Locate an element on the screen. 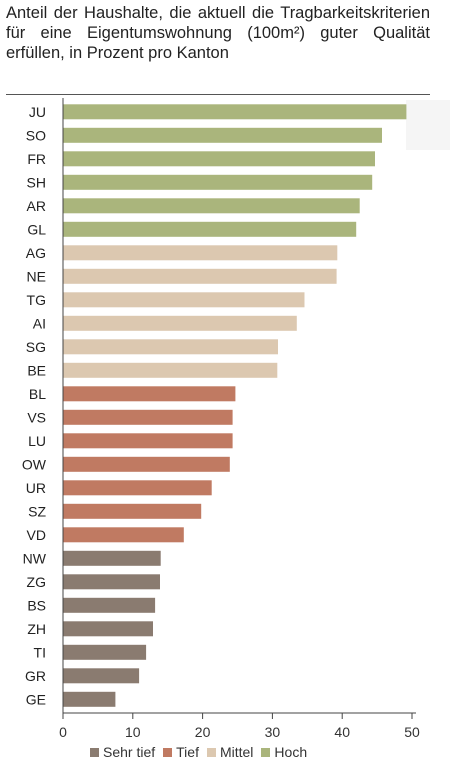 The image size is (450, 774). bar-bs is located at coordinates (109, 605).